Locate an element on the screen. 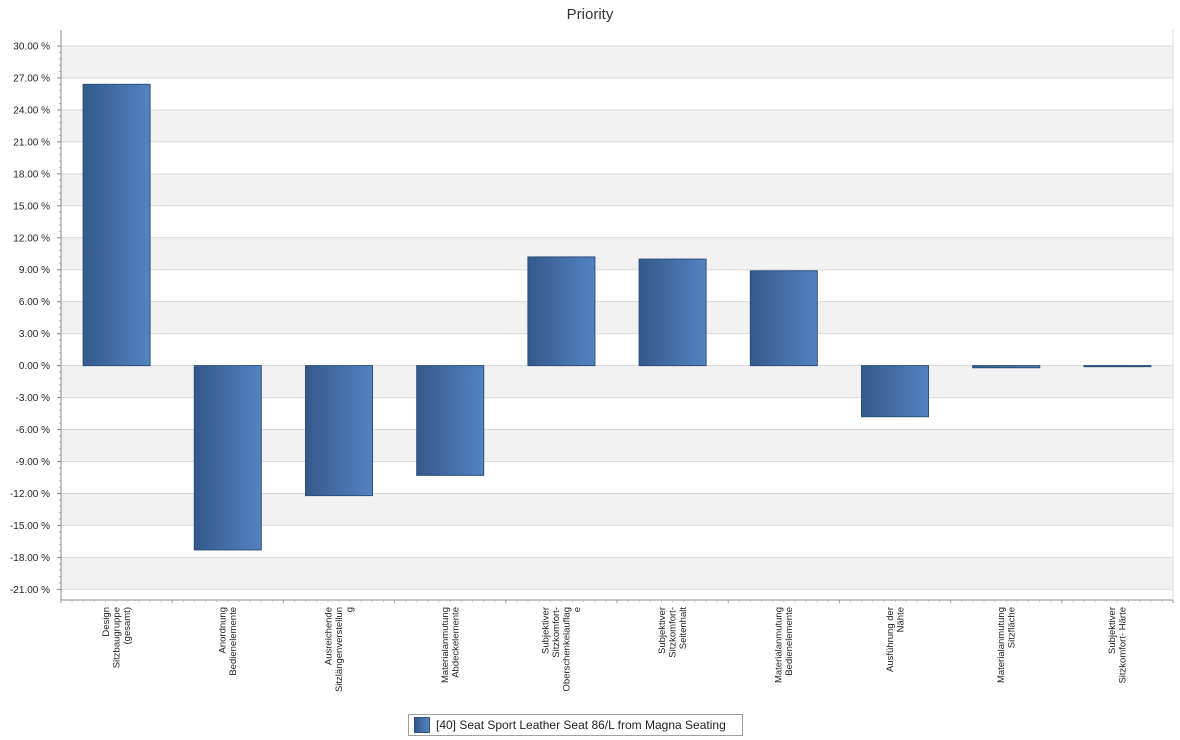  y-tick-label: 9.00 % is located at coordinates (34, 270).